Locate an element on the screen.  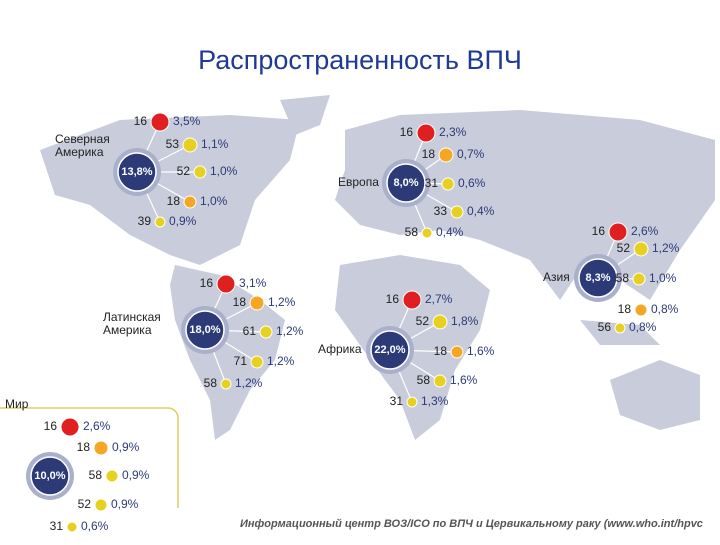
region-total: 13,8% is located at coordinates (136, 172).